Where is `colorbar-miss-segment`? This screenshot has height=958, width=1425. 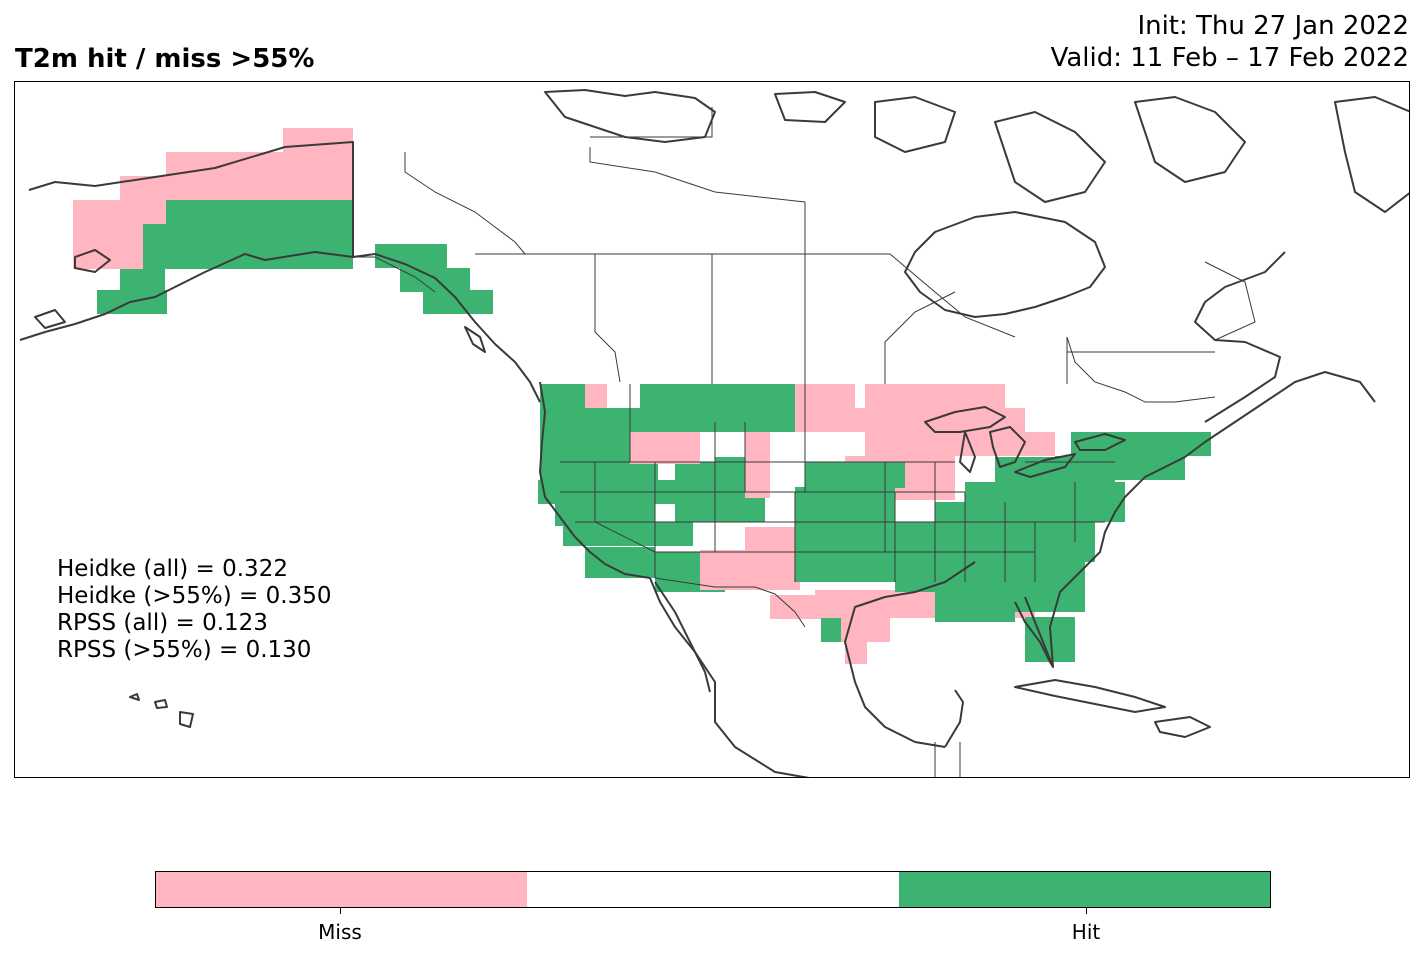 colorbar-miss-segment is located at coordinates (342, 889).